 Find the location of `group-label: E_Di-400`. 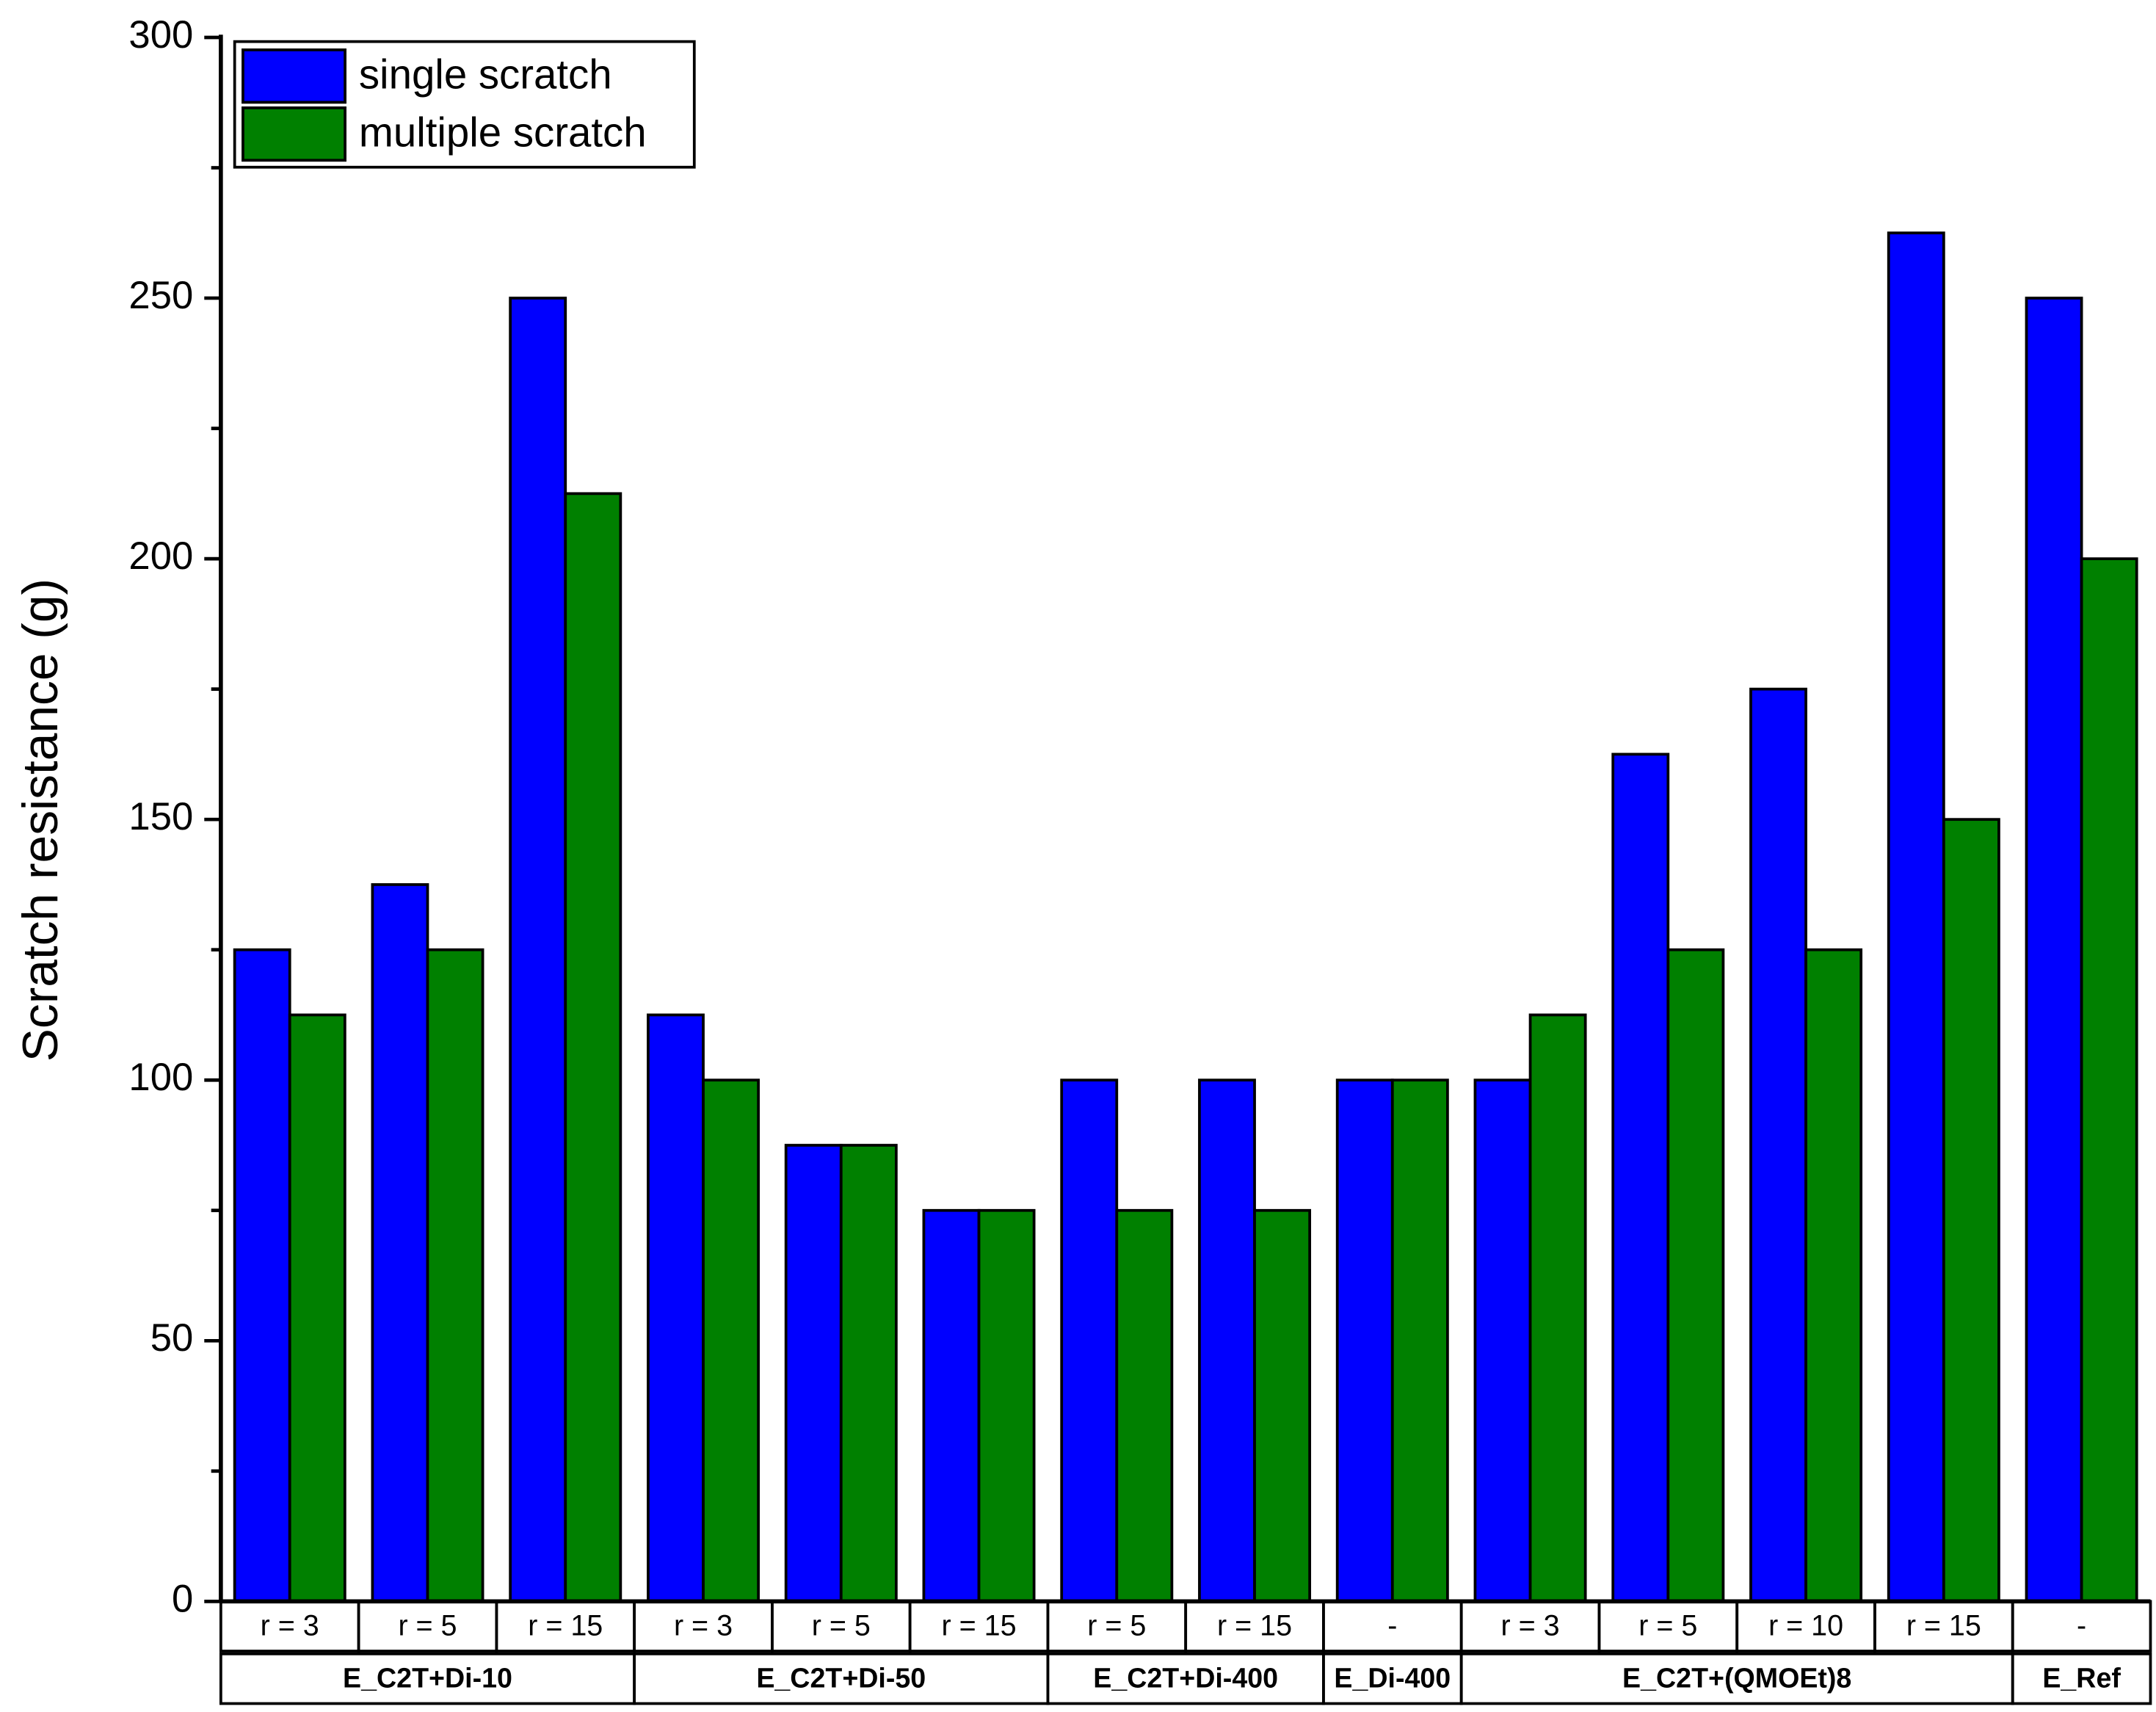

group-label: E_Di-400 is located at coordinates (1392, 1678).